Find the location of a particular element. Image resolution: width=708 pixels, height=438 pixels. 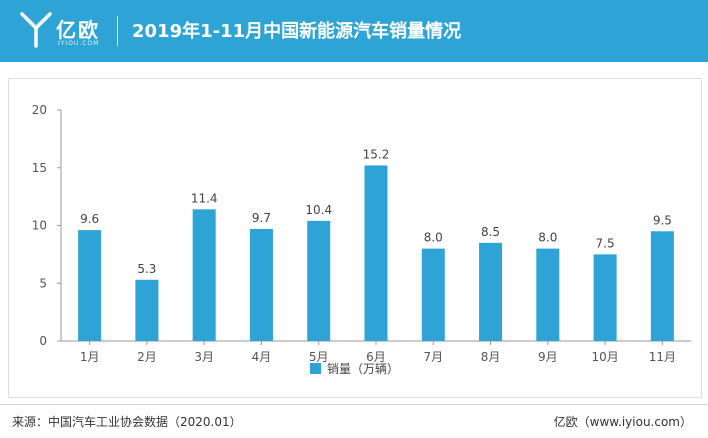

x-tick-label: 7月 is located at coordinates (433, 357).